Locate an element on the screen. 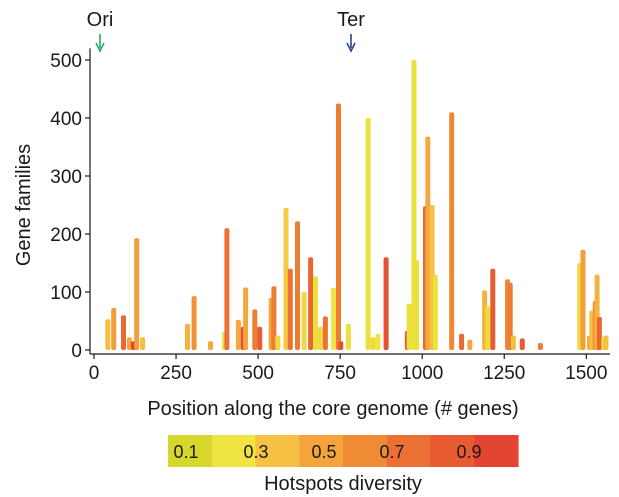 This screenshot has height=497, width=619. colorbar-tick-label: 0.1 is located at coordinates (185, 452).